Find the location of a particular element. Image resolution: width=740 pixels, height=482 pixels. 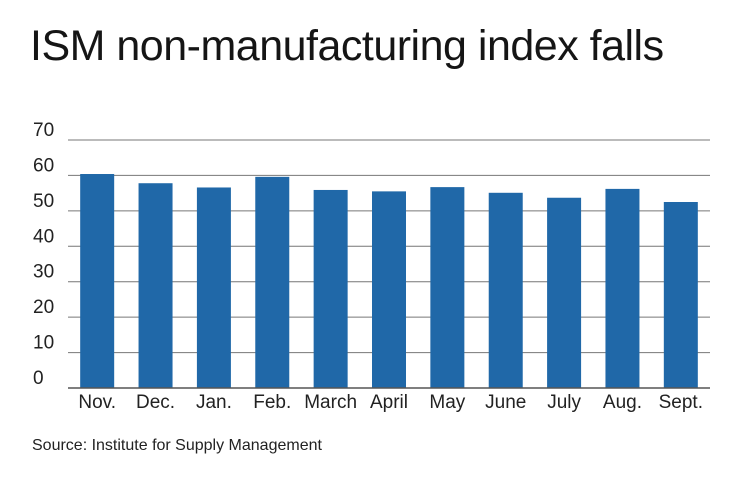

y-tick-label: 30 is located at coordinates (43, 272).